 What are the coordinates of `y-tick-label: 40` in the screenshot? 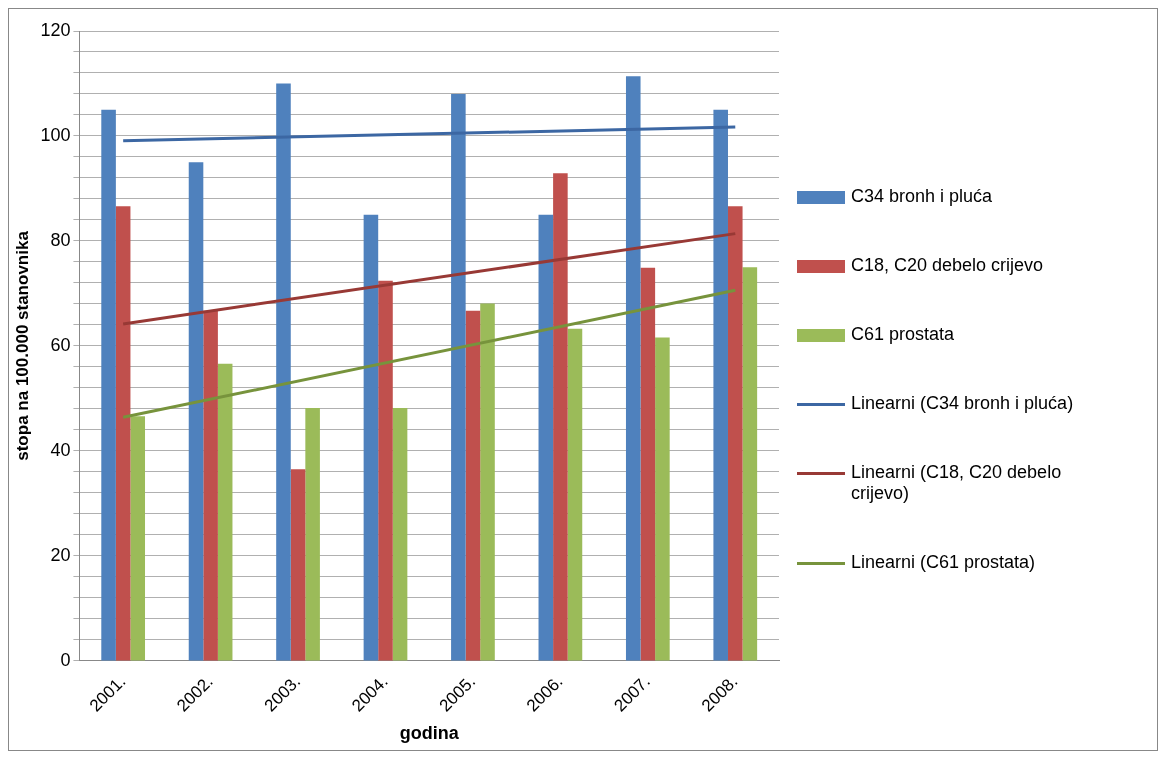 It's located at (60, 449).